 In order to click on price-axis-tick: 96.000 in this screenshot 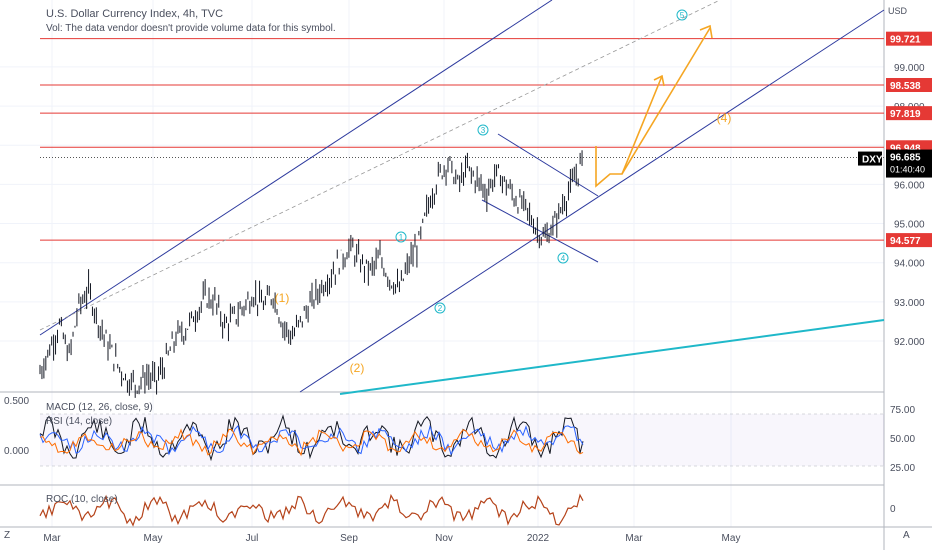, I will do `click(909, 185)`.